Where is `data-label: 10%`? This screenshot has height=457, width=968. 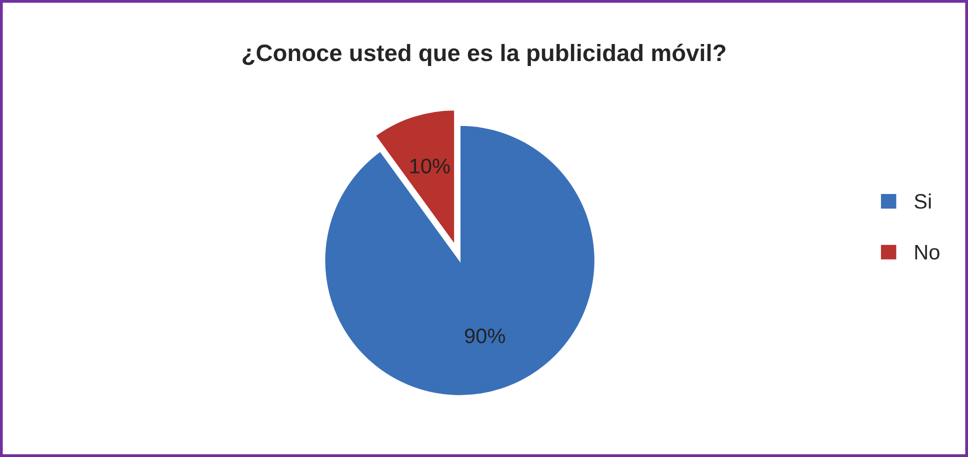
data-label: 10% is located at coordinates (430, 166).